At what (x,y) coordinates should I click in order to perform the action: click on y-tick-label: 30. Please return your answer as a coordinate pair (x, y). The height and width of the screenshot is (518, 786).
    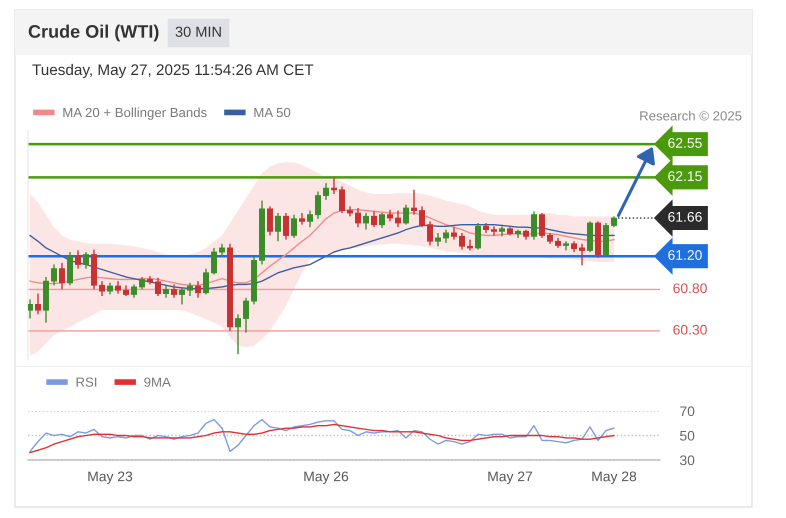
    Looking at the image, I should click on (687, 460).